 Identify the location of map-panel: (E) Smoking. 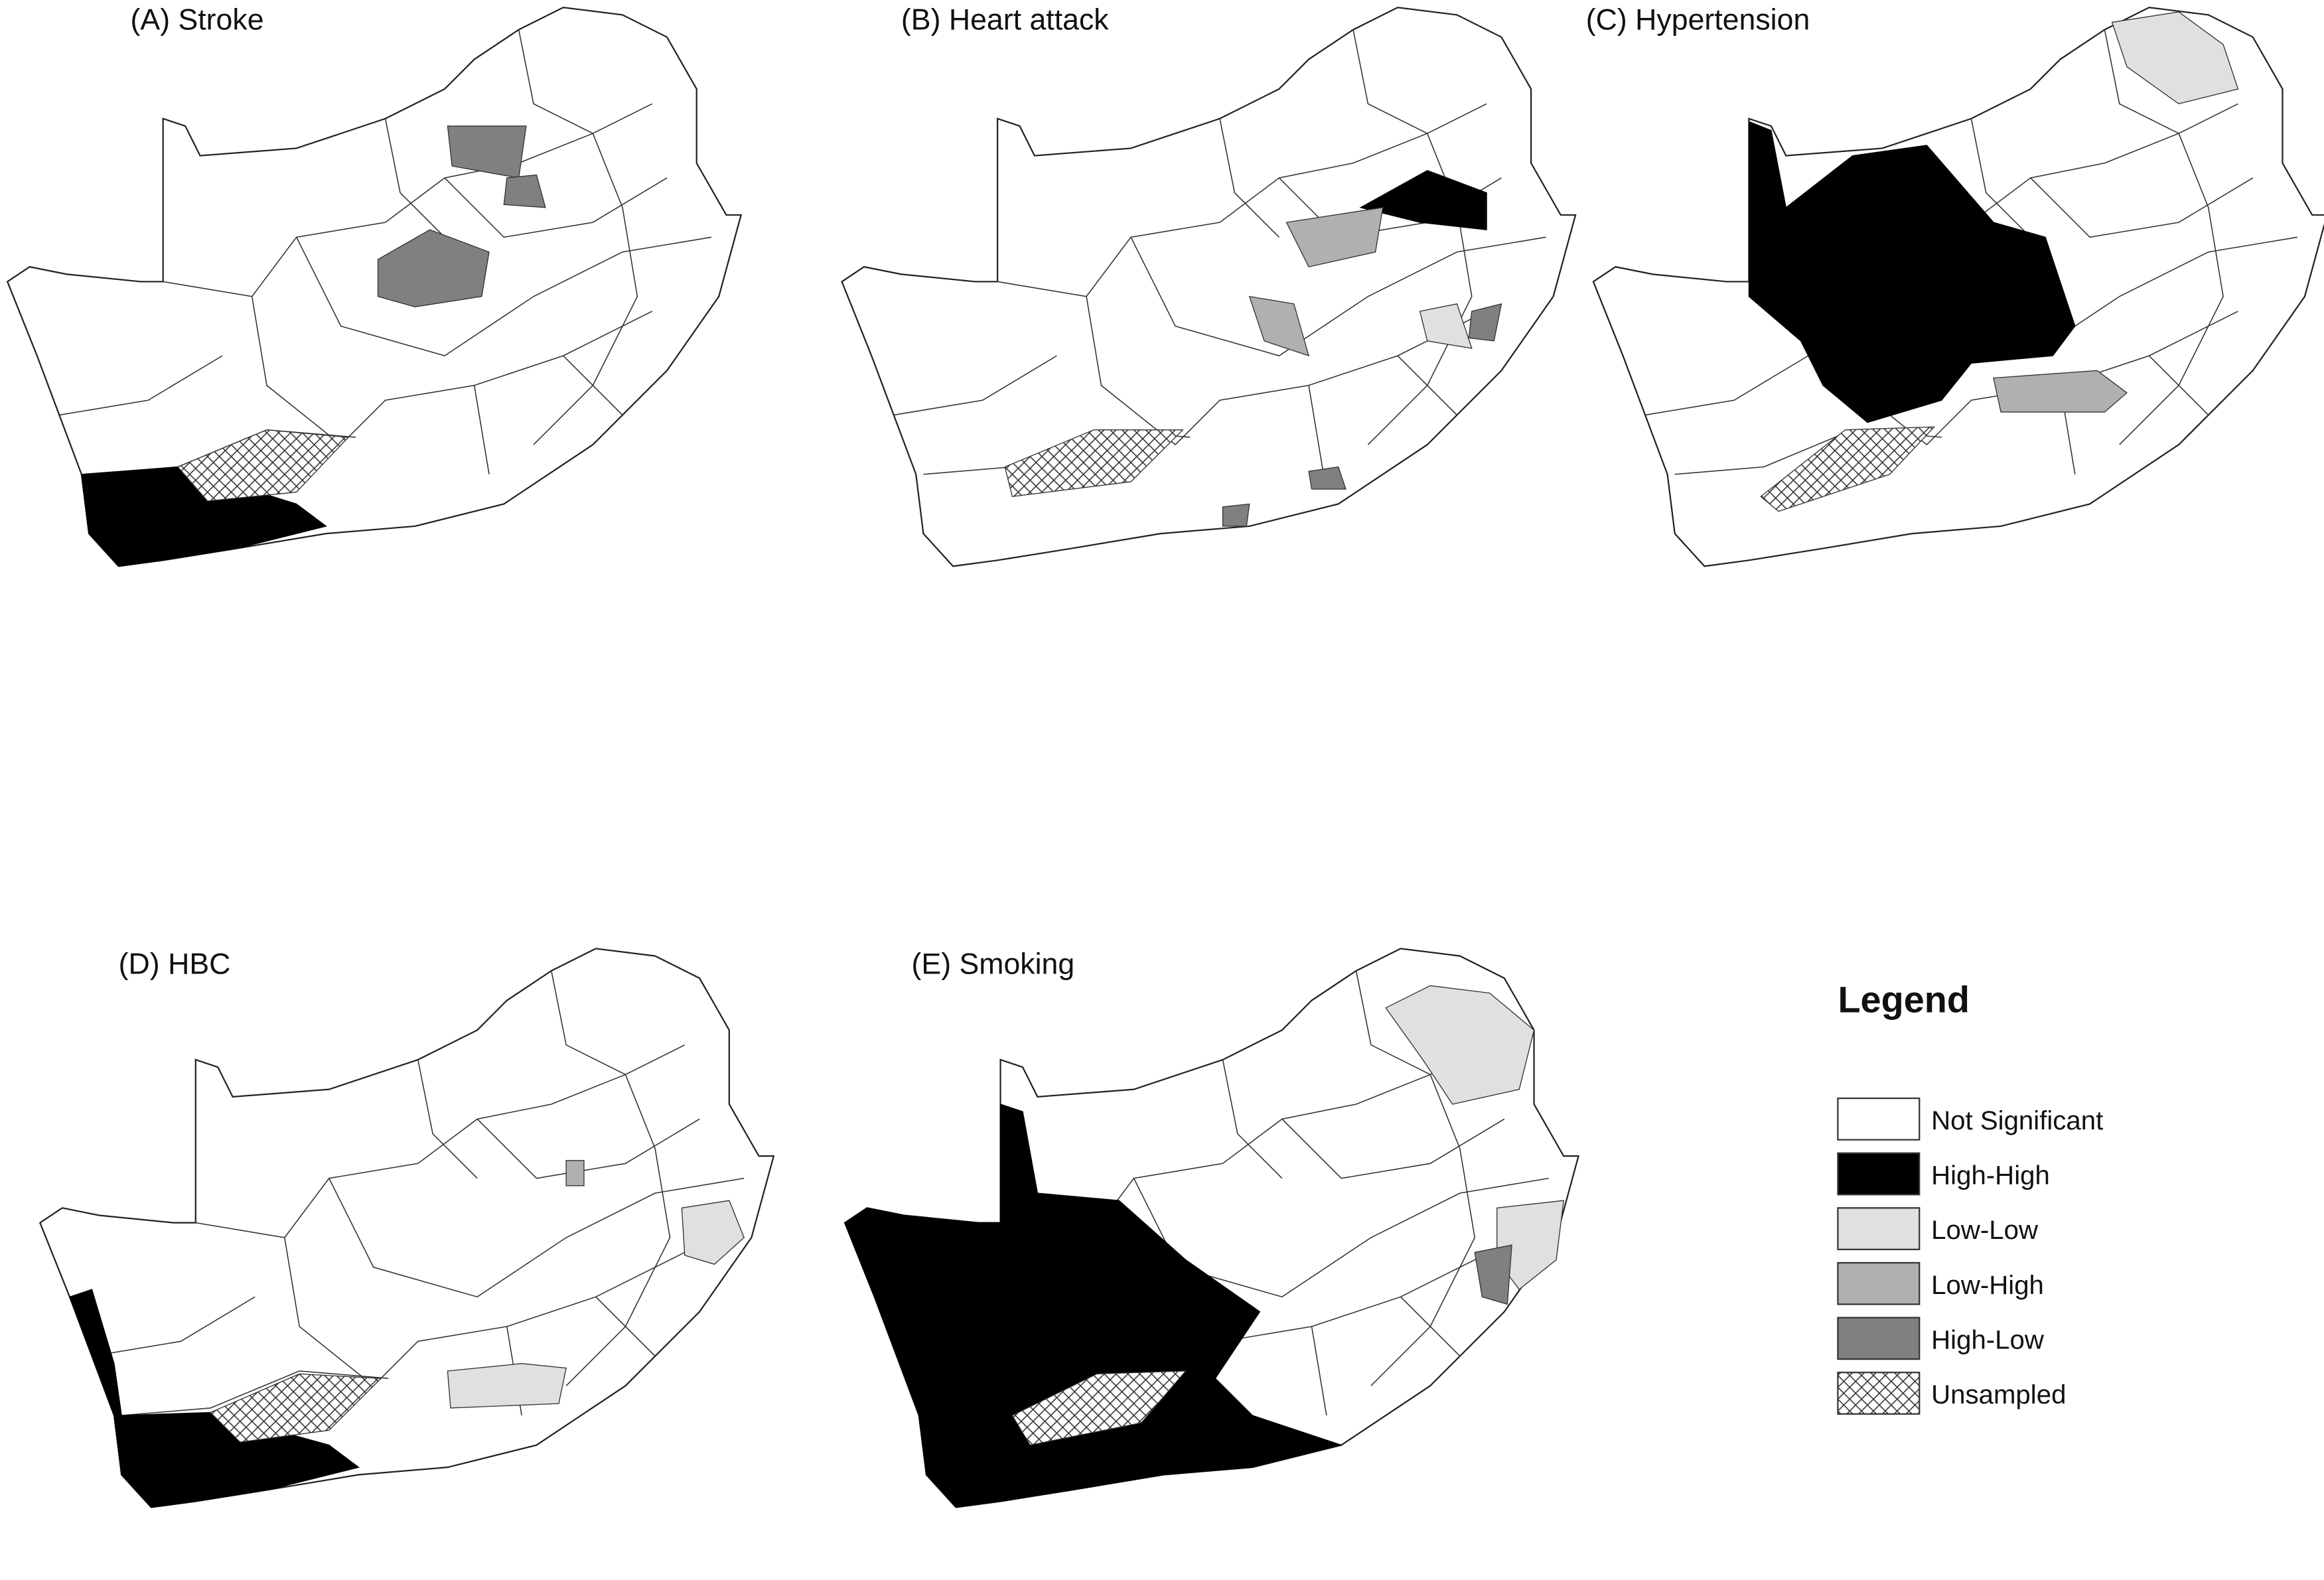
(1211, 1228).